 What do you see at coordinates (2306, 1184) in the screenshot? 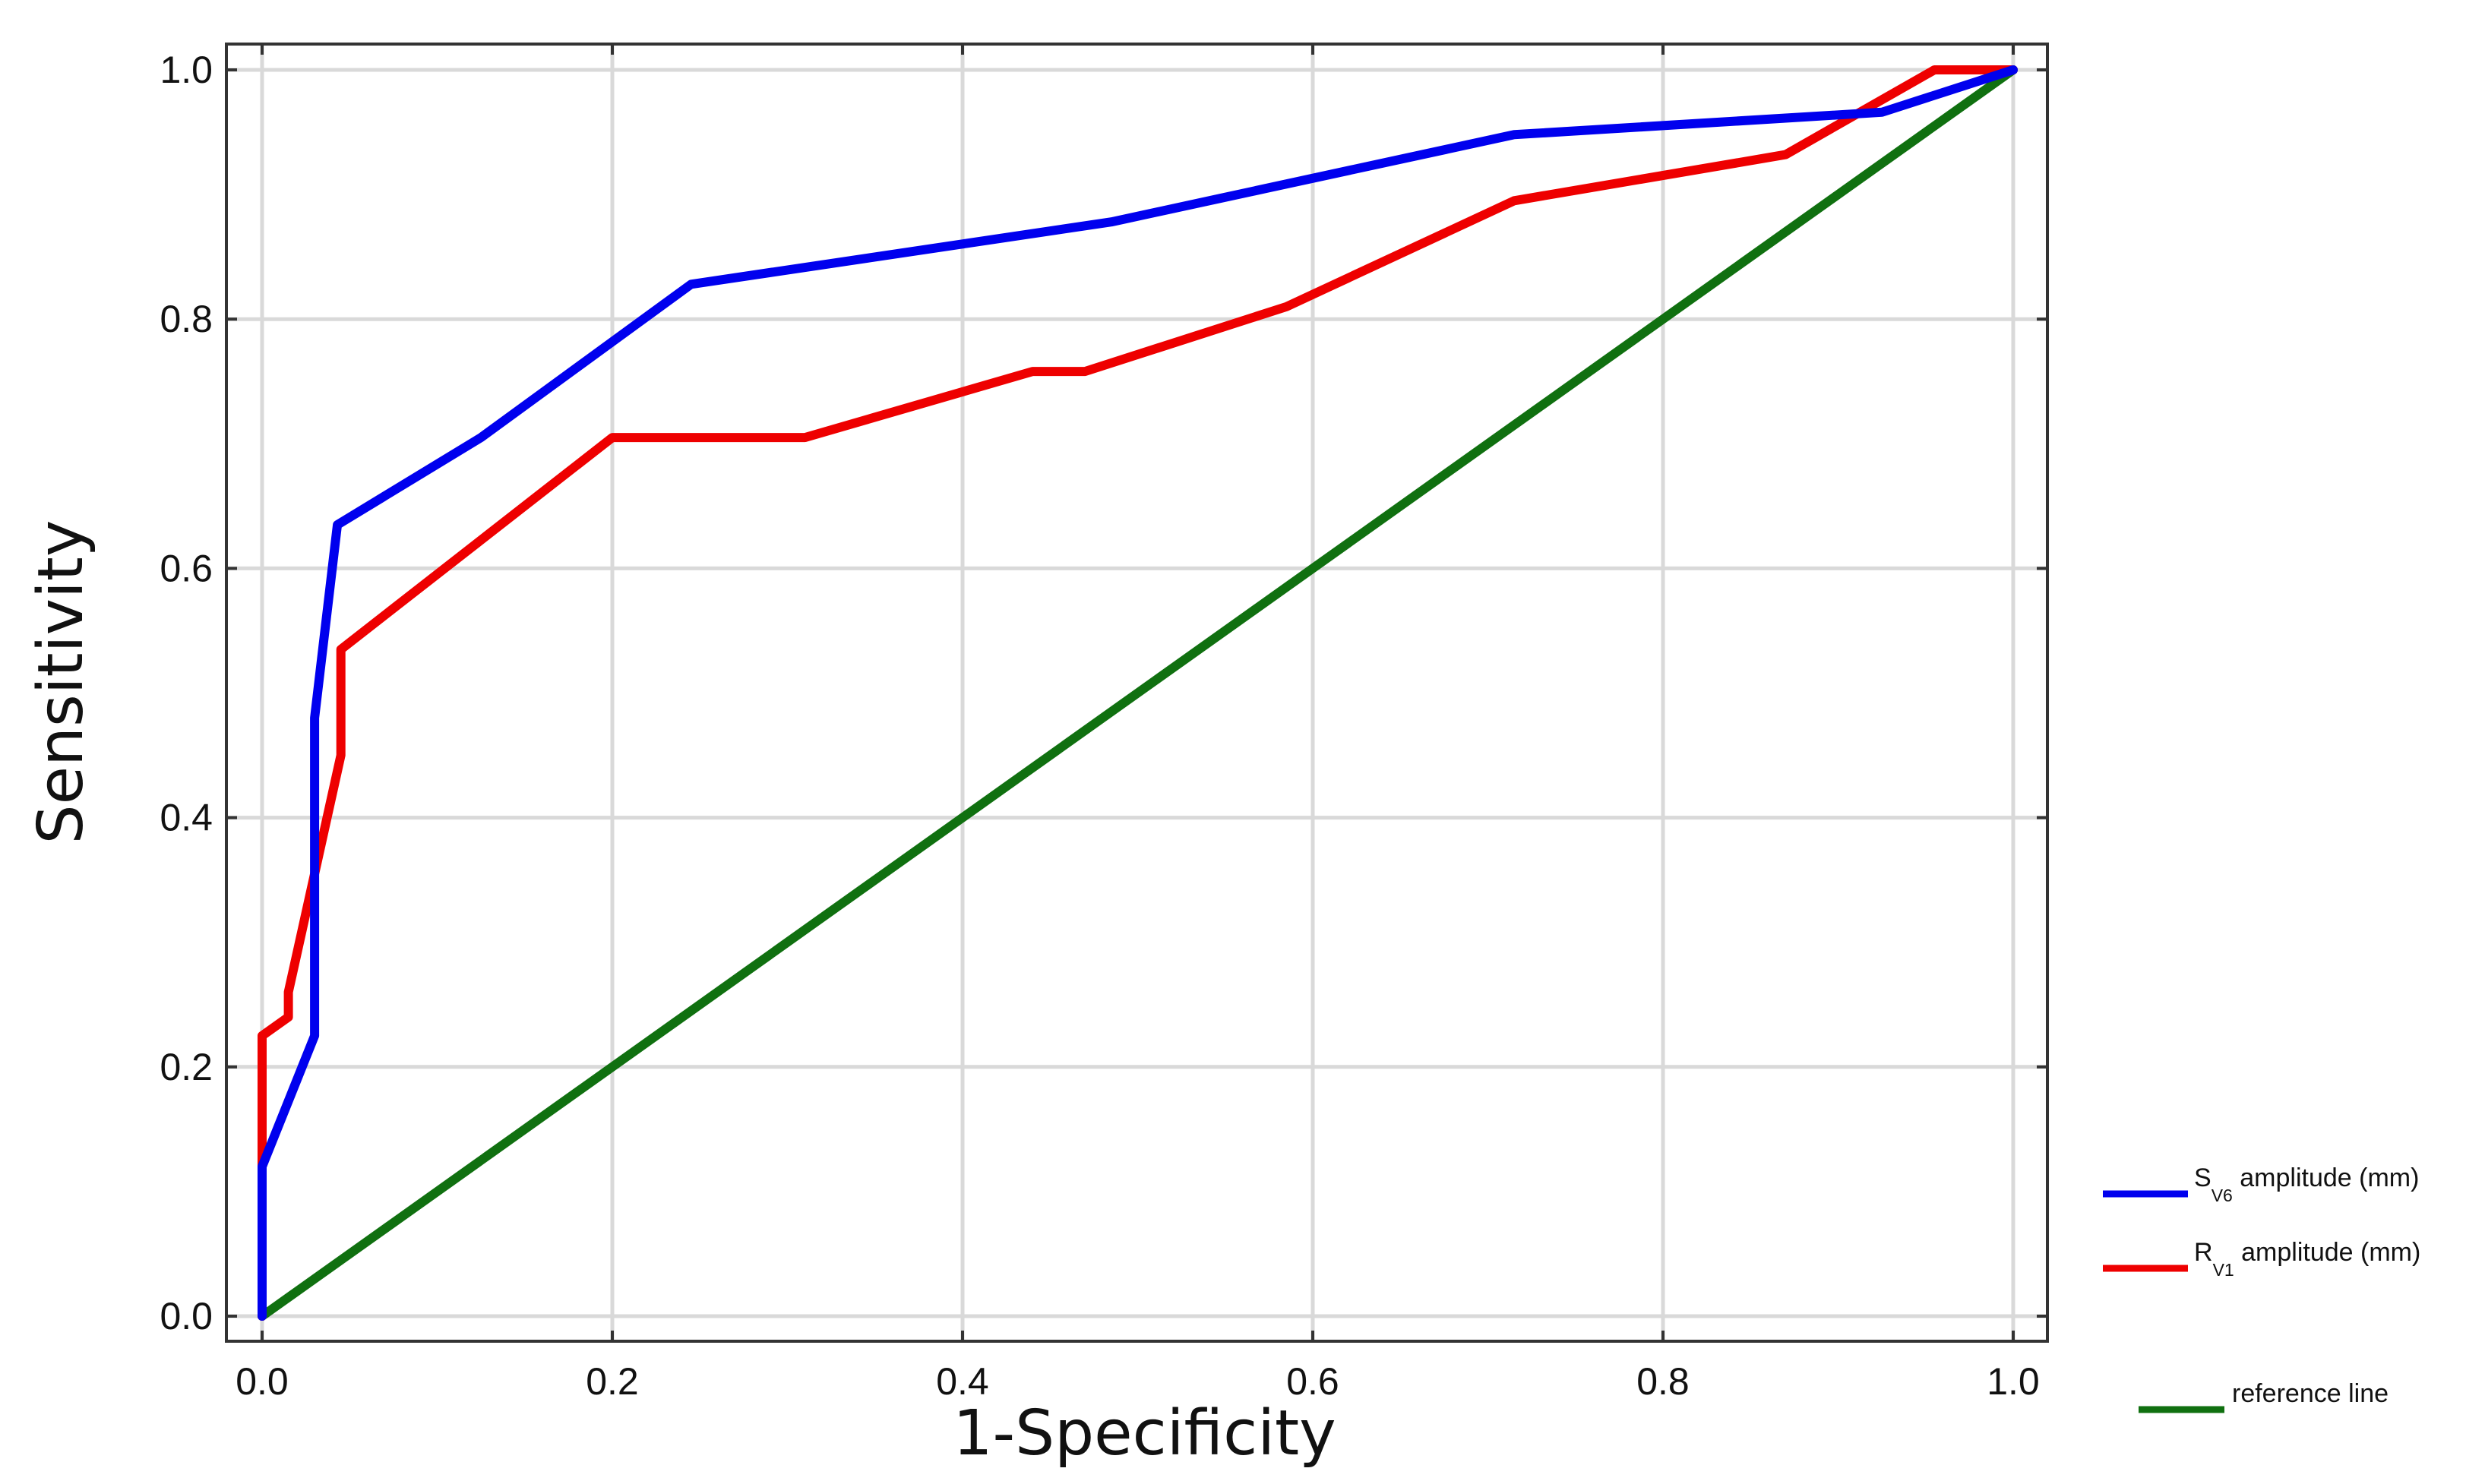
I see `legend-label: SV6 amplitude (mm)` at bounding box center [2306, 1184].